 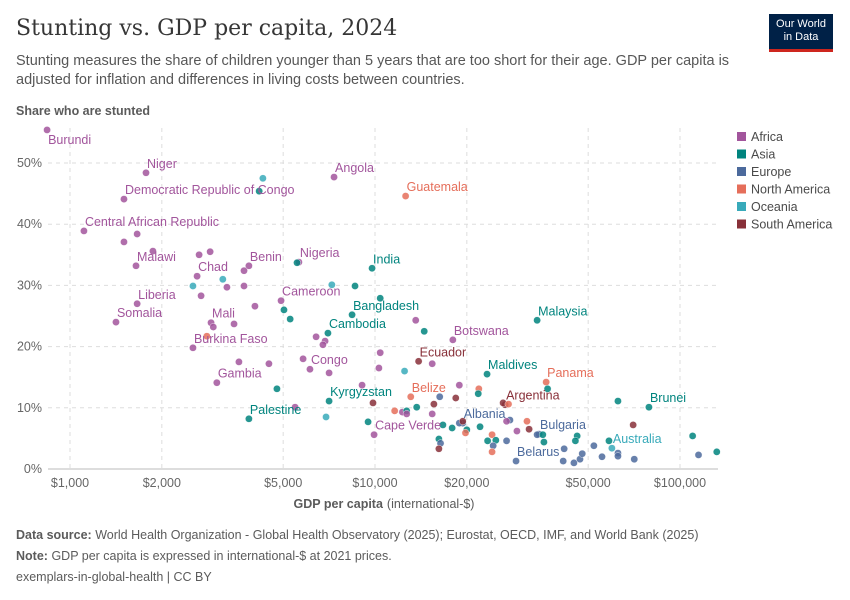 I want to click on point-label: Argentina, so click(x=533, y=396).